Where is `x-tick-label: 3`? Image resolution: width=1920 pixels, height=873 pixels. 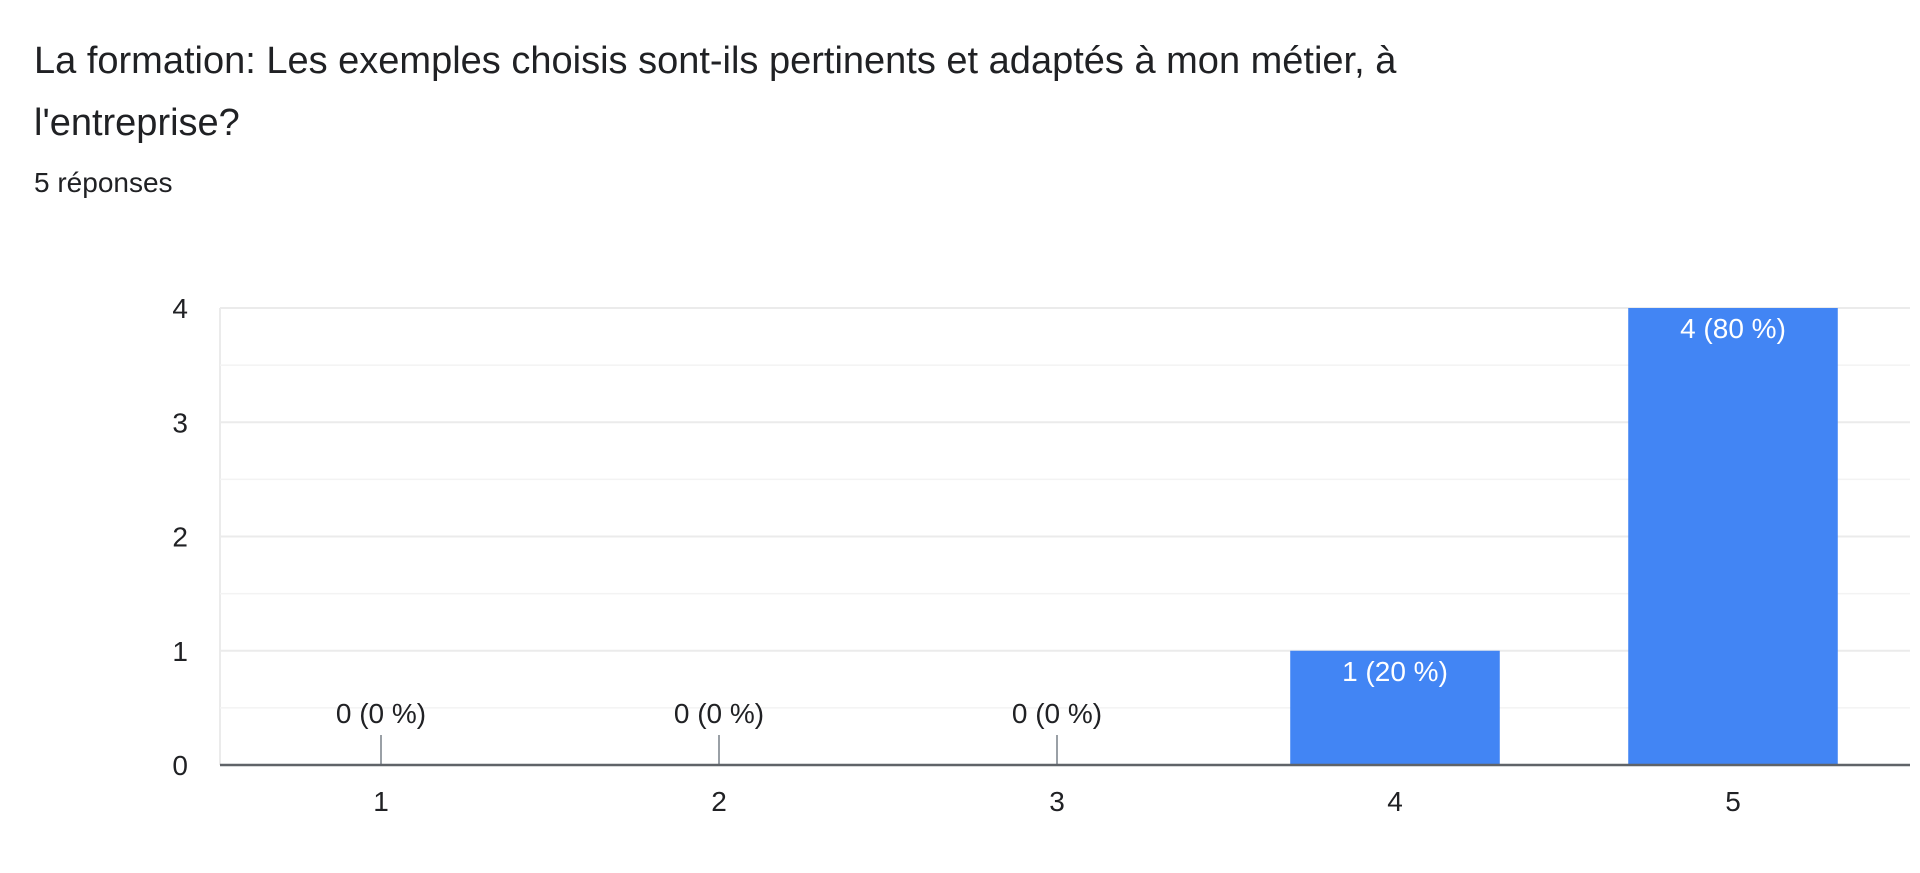 x-tick-label: 3 is located at coordinates (1057, 801).